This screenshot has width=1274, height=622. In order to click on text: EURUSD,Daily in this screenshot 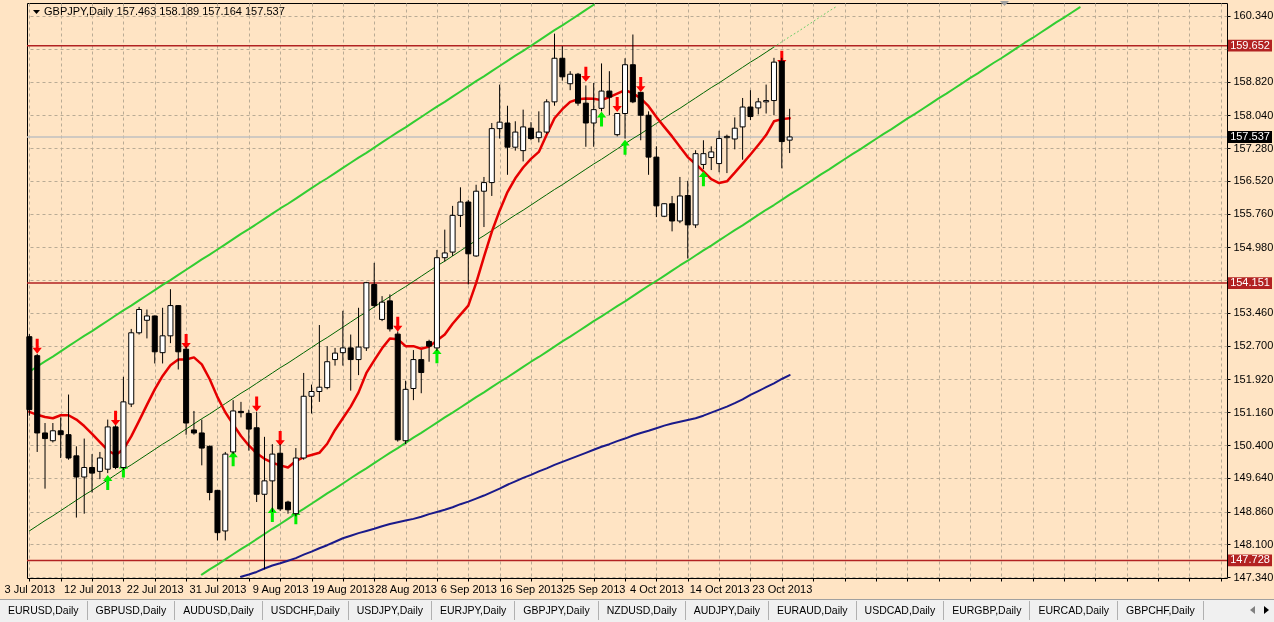, I will do `click(44, 610)`.